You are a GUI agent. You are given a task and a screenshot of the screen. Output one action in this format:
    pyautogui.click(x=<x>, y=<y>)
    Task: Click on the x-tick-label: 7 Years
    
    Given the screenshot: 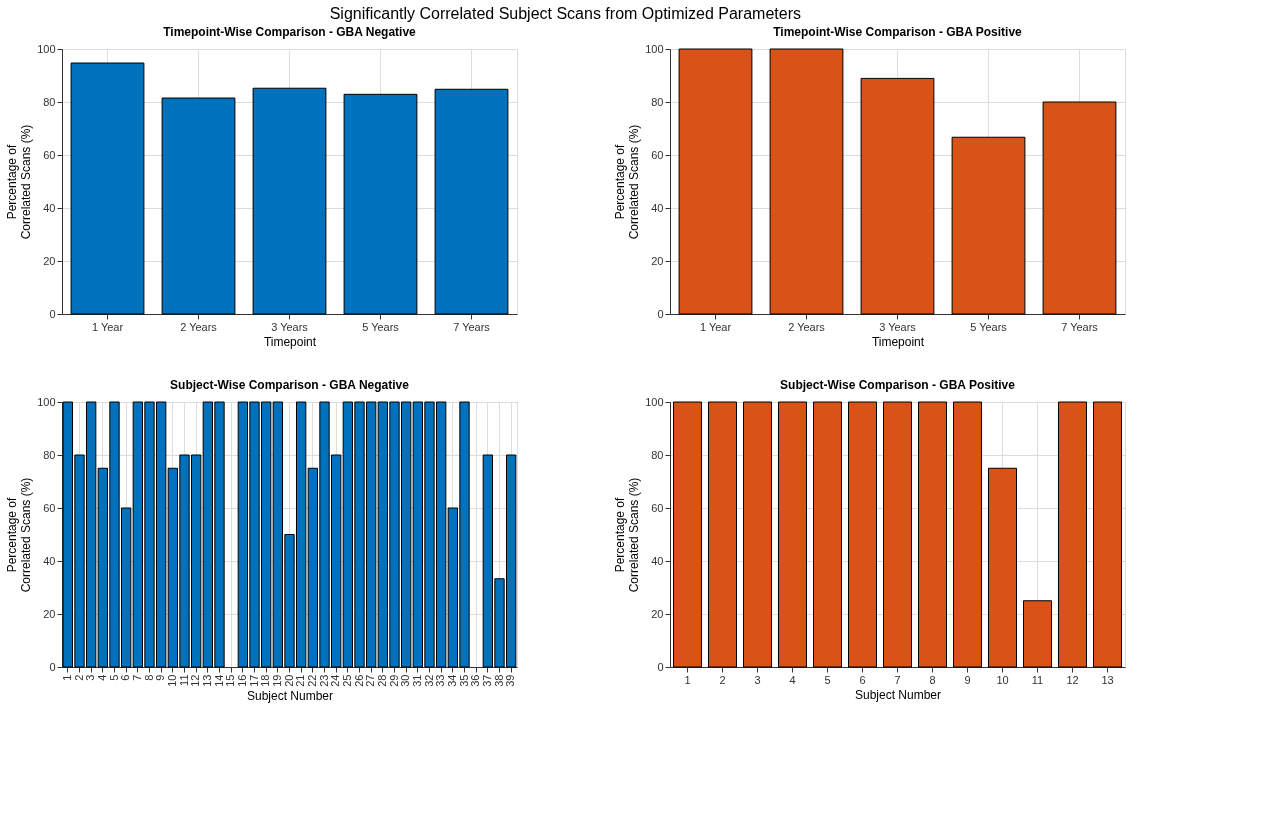 What is the action you would take?
    pyautogui.click(x=1080, y=326)
    